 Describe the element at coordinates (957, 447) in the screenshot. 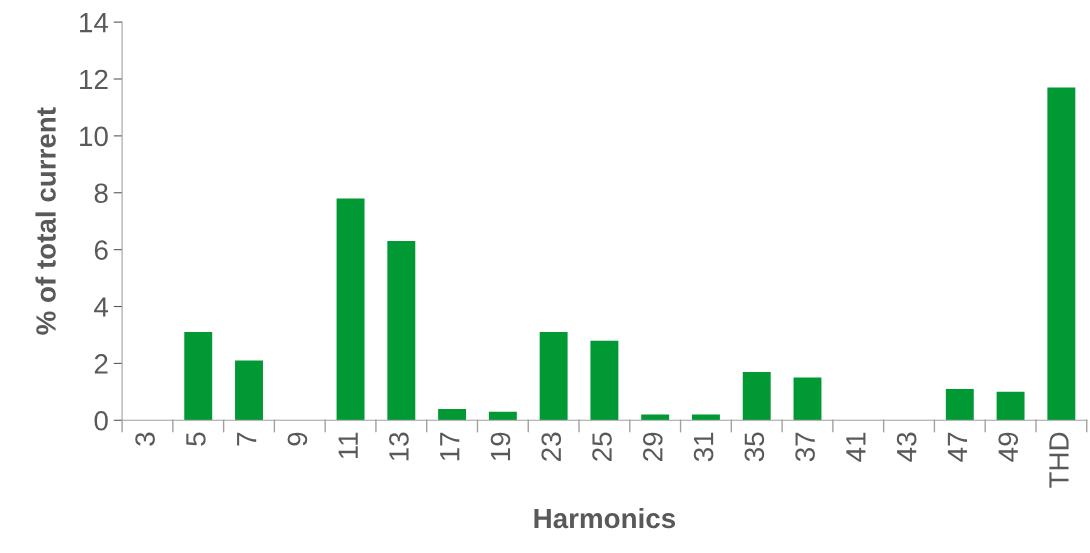

I see `x-tick-label: 47` at that location.